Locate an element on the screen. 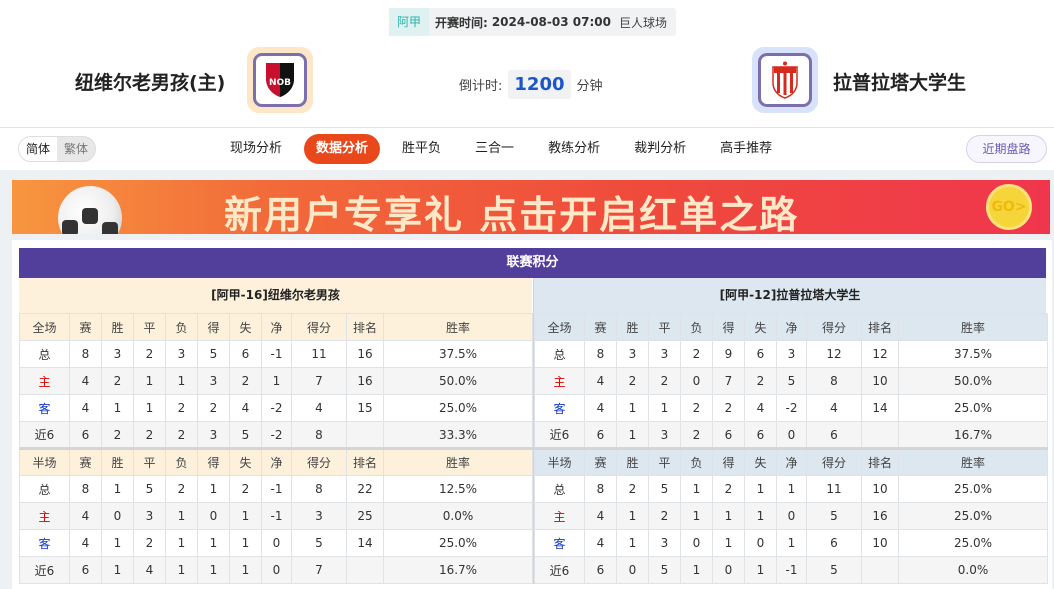 This screenshot has height=589, width=1054. cell: -2 is located at coordinates (276, 435).